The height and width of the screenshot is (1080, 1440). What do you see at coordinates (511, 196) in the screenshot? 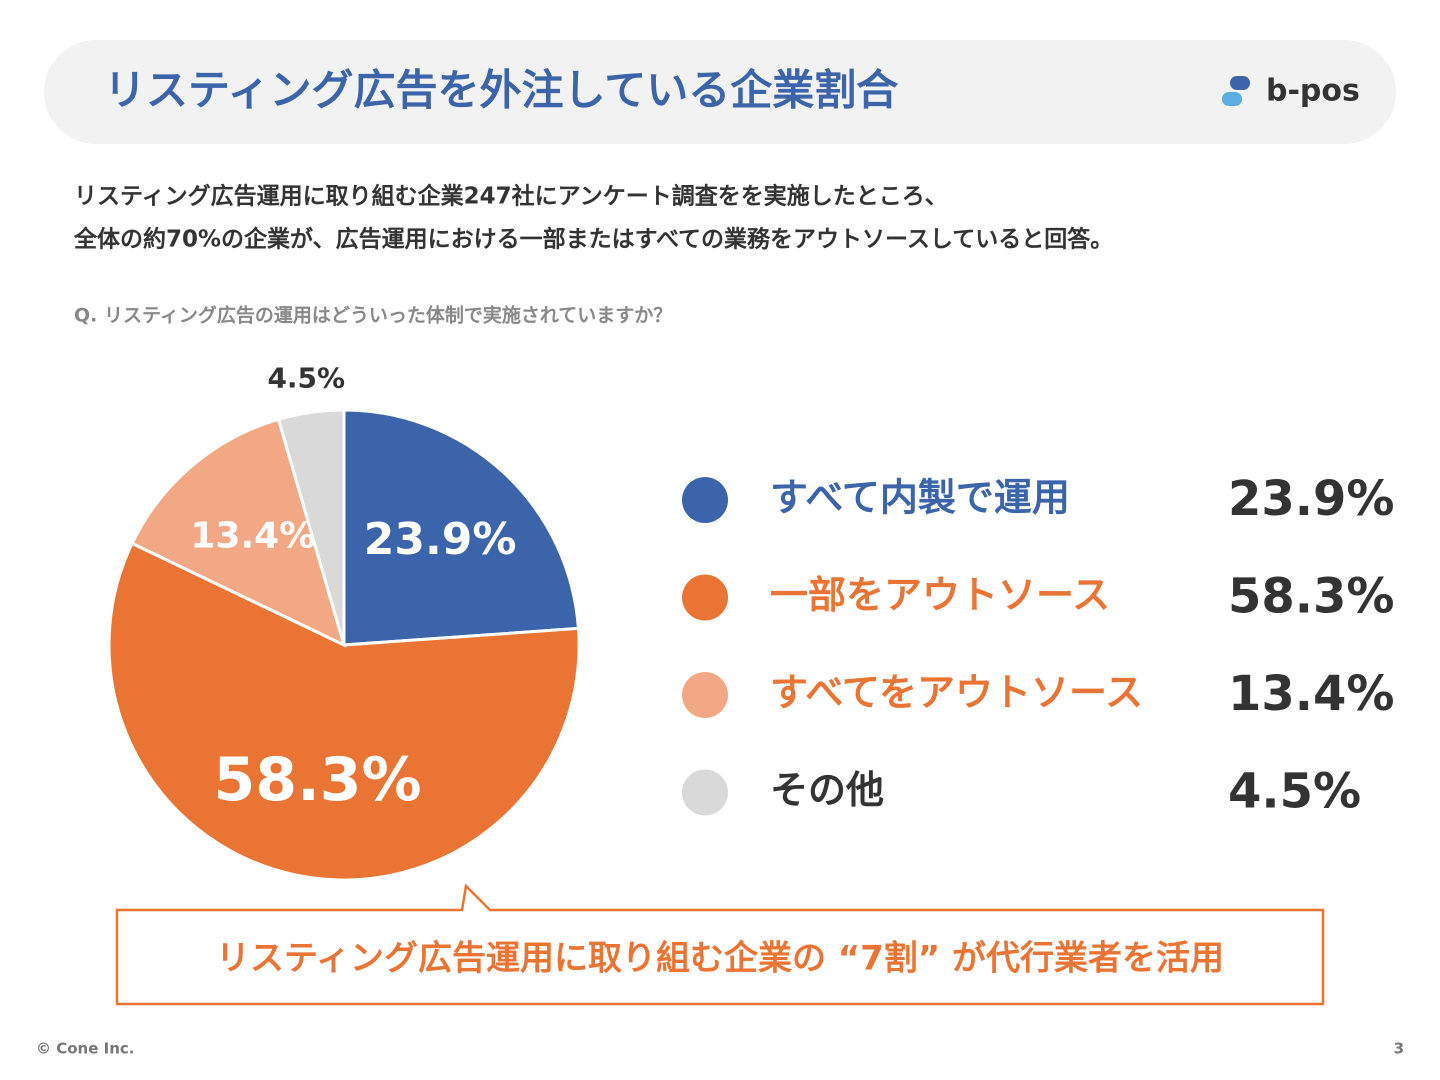
I see `description: リスティング広告運用に取り組む企業247社にアンケート調査をを実施したところ、` at bounding box center [511, 196].